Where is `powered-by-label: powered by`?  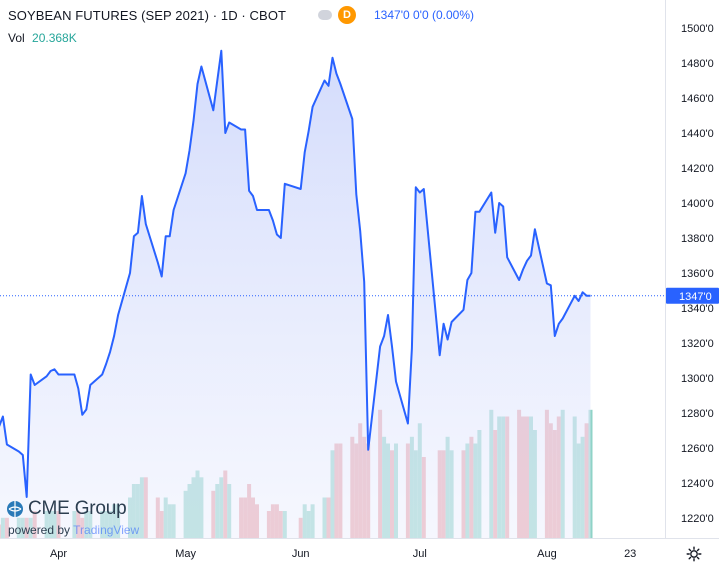 powered-by-label: powered by is located at coordinates (39, 530).